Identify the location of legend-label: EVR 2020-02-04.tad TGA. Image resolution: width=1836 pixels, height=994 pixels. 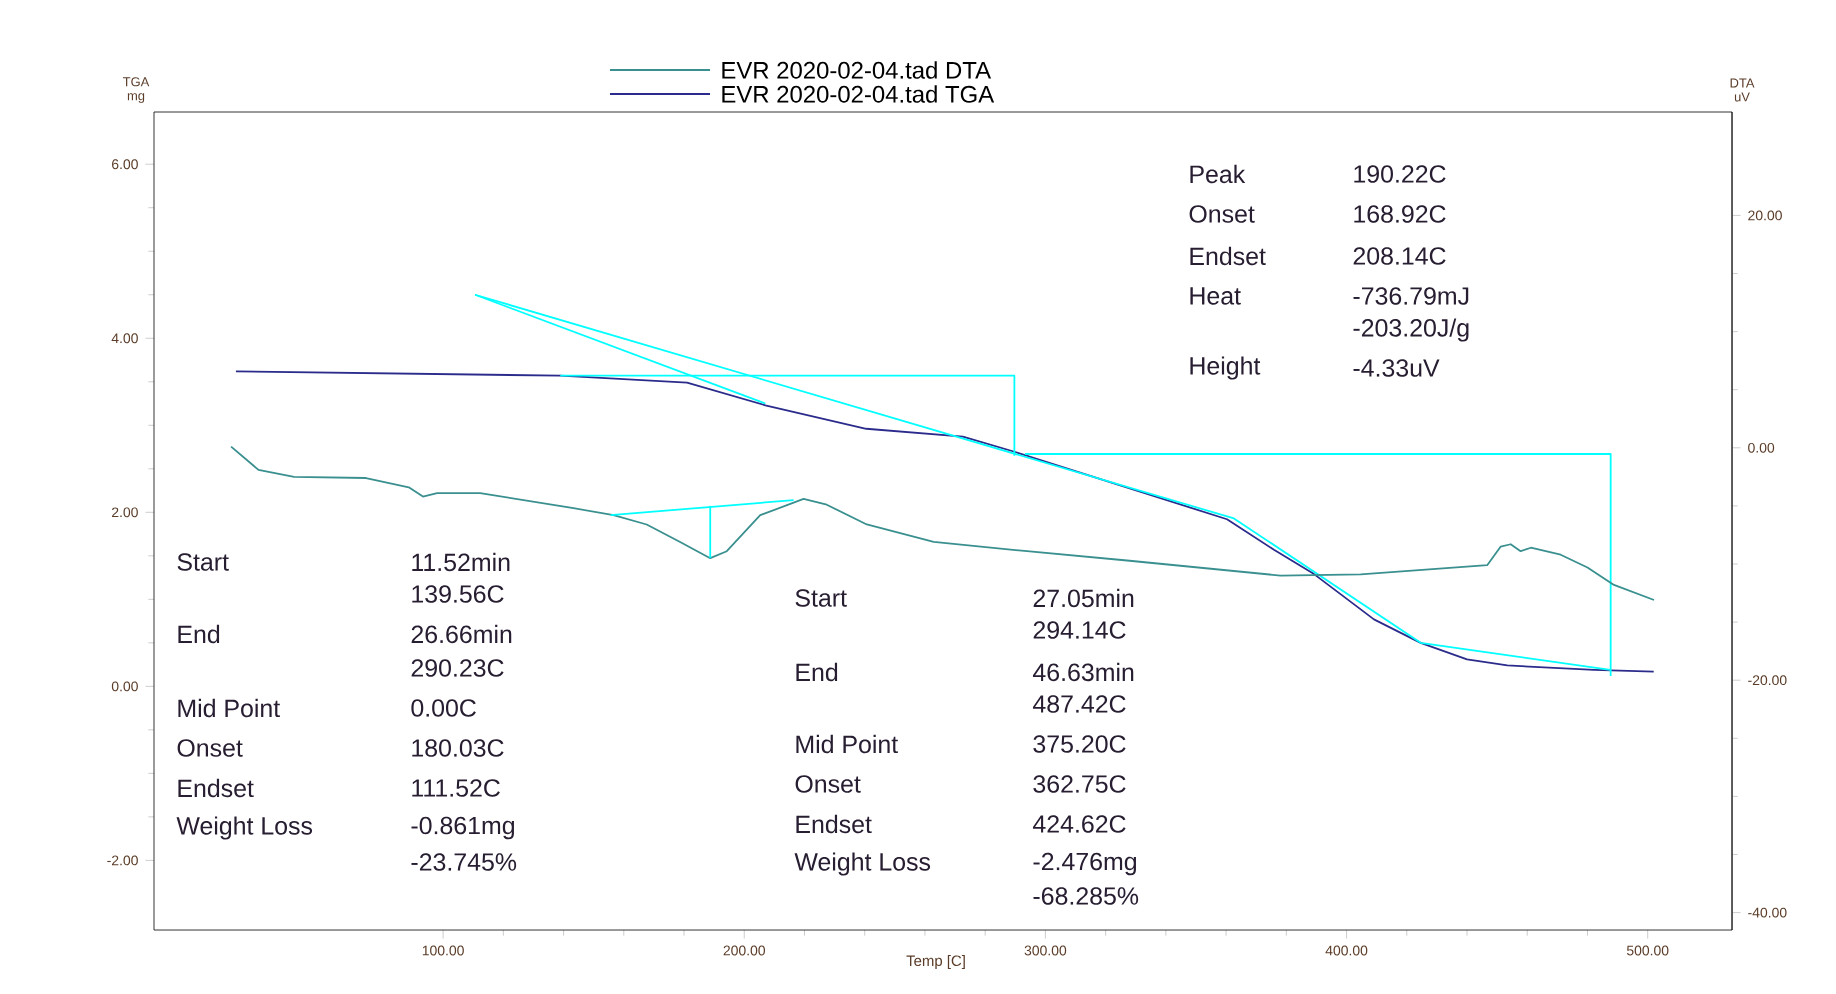
(858, 94).